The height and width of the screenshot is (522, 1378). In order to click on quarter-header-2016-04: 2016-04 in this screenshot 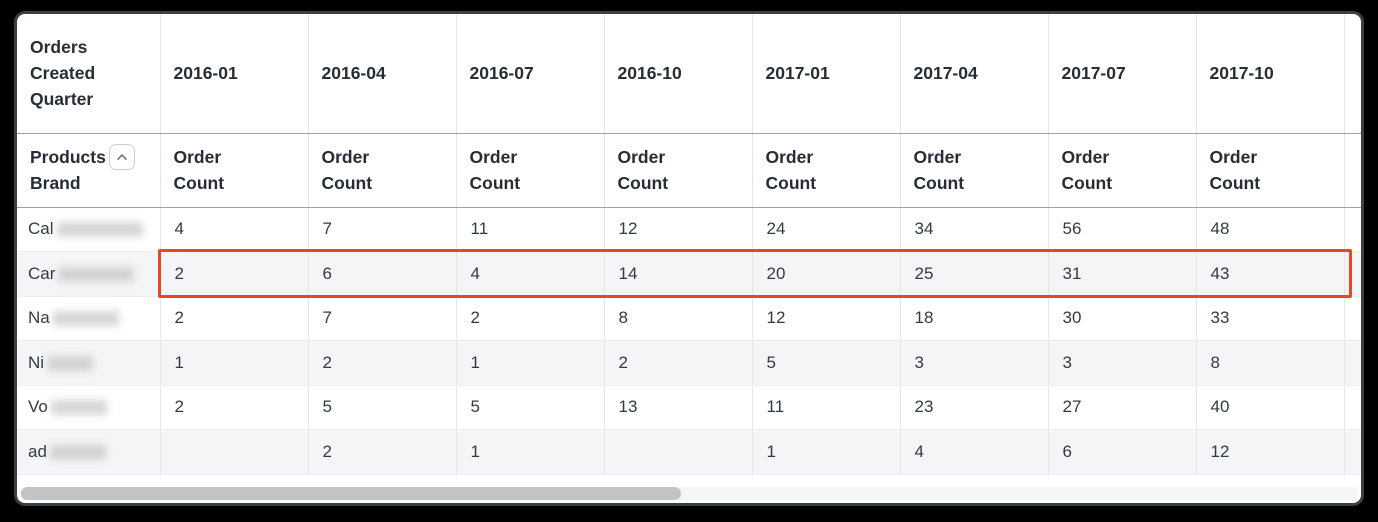, I will do `click(381, 74)`.